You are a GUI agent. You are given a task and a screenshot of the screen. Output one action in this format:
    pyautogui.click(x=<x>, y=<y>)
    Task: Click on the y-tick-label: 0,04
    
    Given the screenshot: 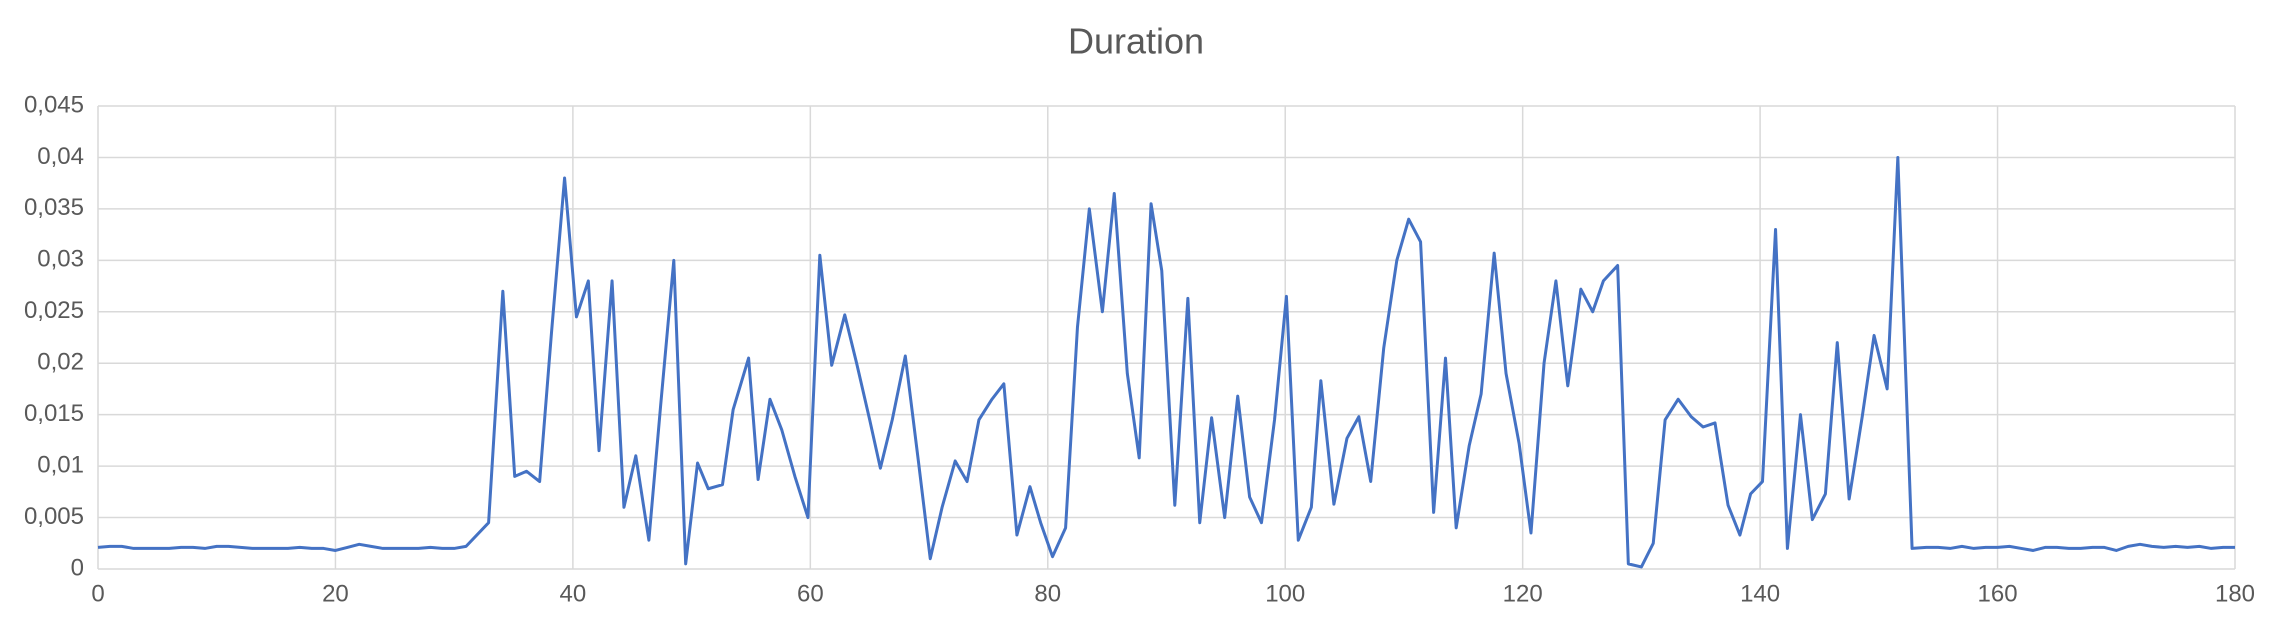 What is the action you would take?
    pyautogui.click(x=60, y=156)
    